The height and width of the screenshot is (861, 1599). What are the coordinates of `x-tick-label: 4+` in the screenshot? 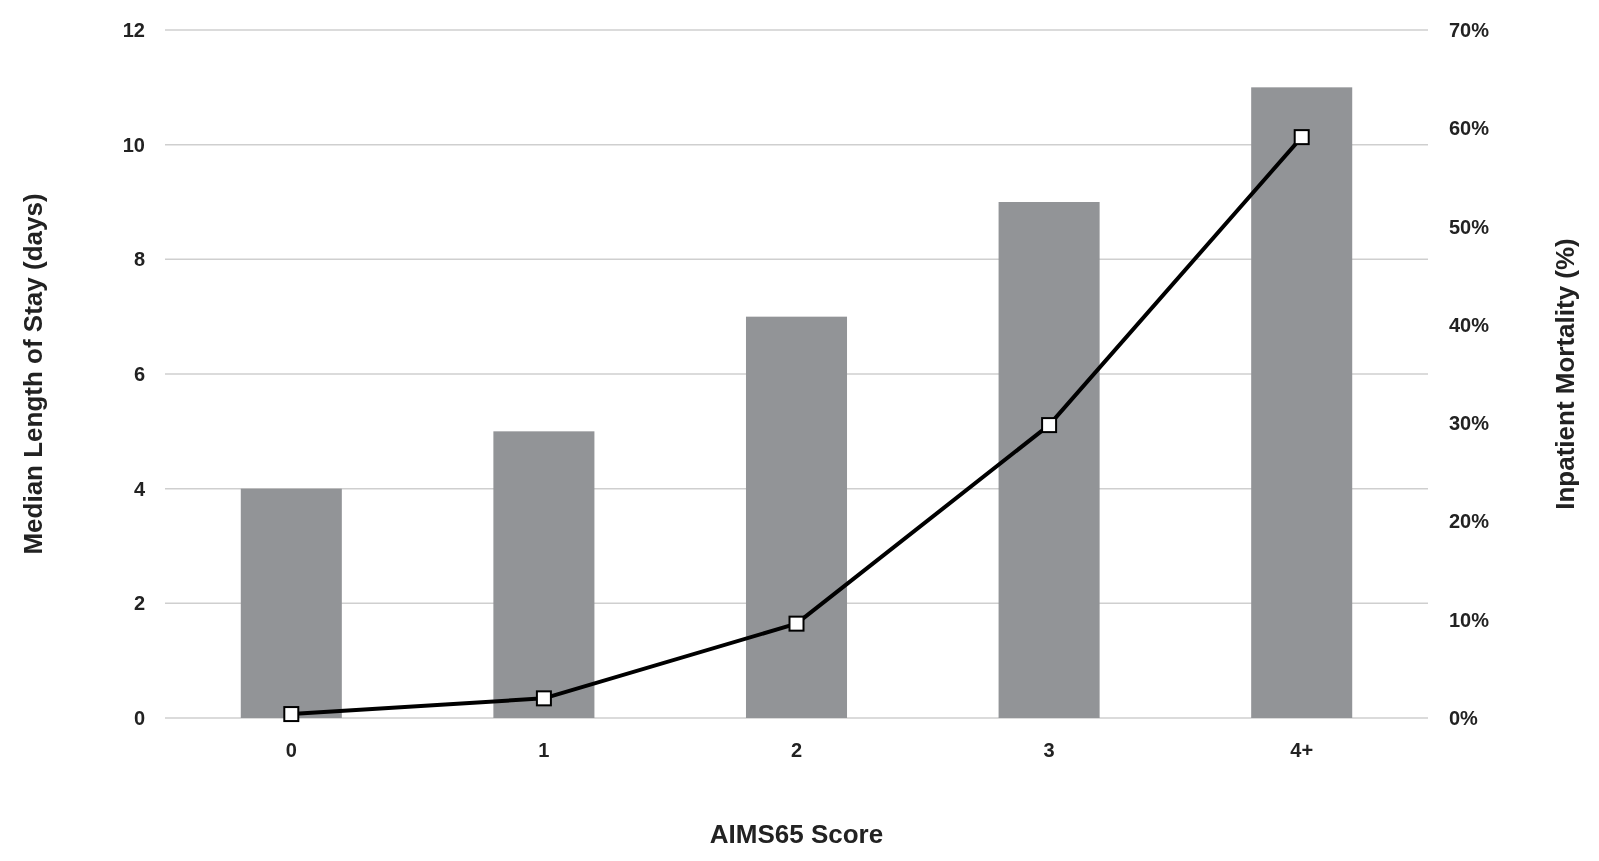 It's located at (1302, 750).